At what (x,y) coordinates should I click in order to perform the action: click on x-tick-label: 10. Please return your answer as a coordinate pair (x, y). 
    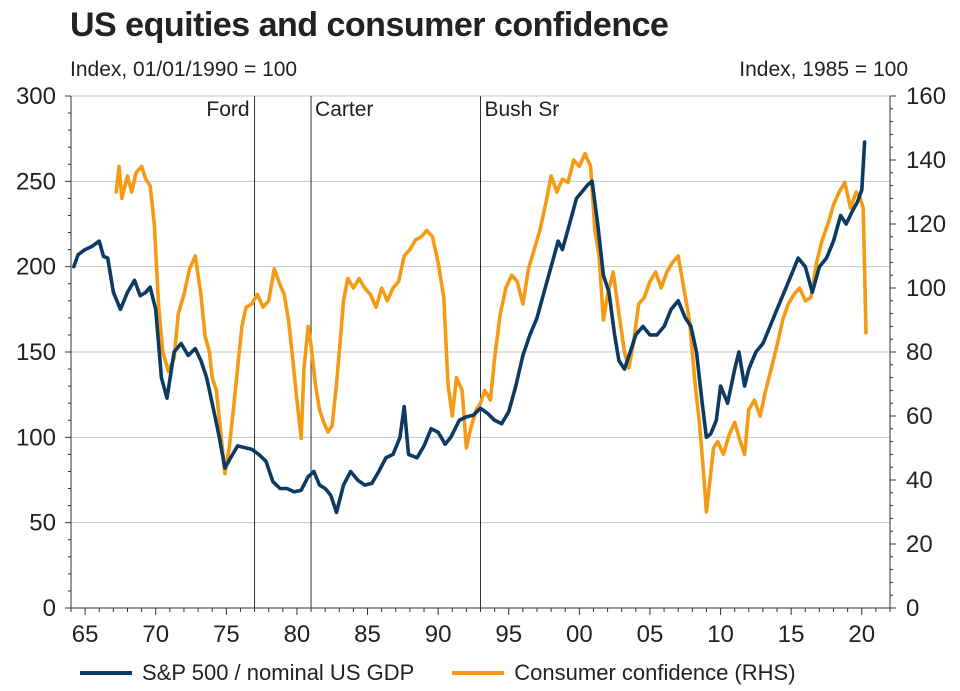
    Looking at the image, I should click on (720, 634).